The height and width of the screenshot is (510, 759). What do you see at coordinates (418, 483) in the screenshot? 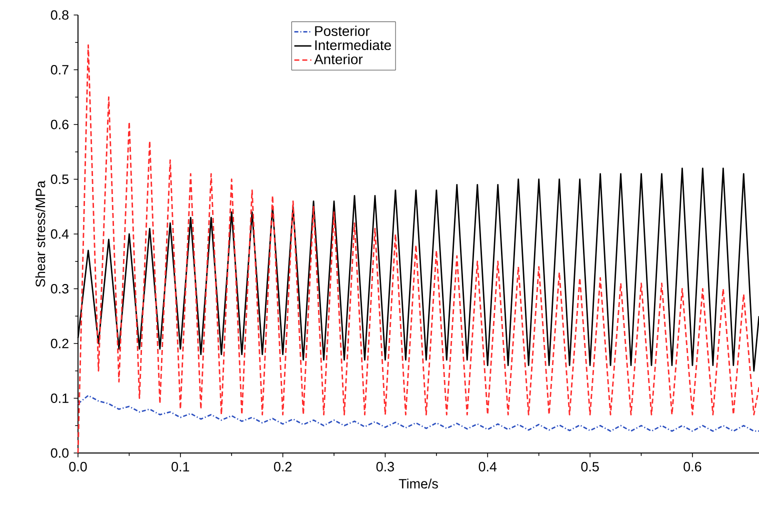
I see `x-axis-title: Time/s` at bounding box center [418, 483].